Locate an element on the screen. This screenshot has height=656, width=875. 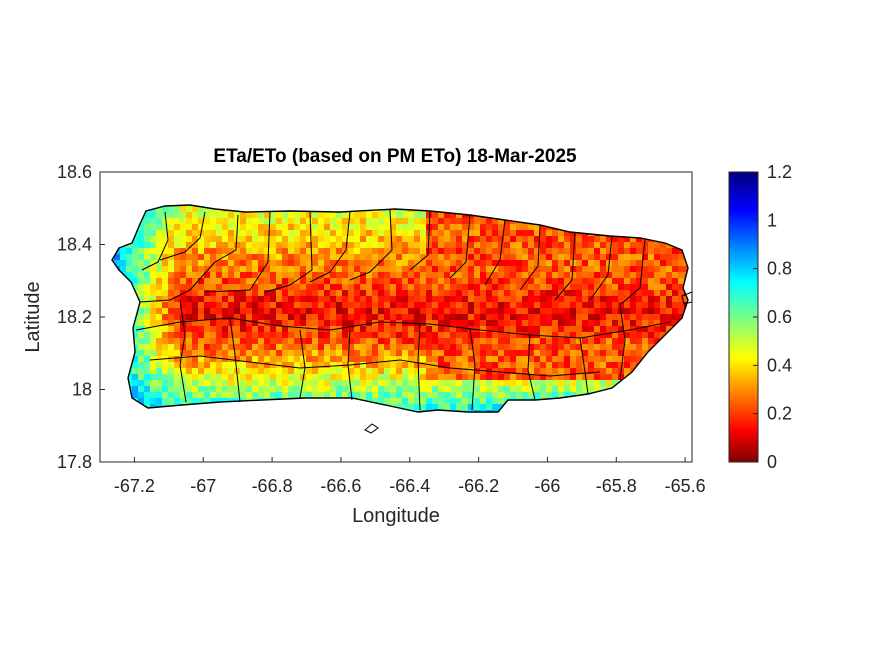
y-tick-label-3: 18.4 is located at coordinates (74, 245).